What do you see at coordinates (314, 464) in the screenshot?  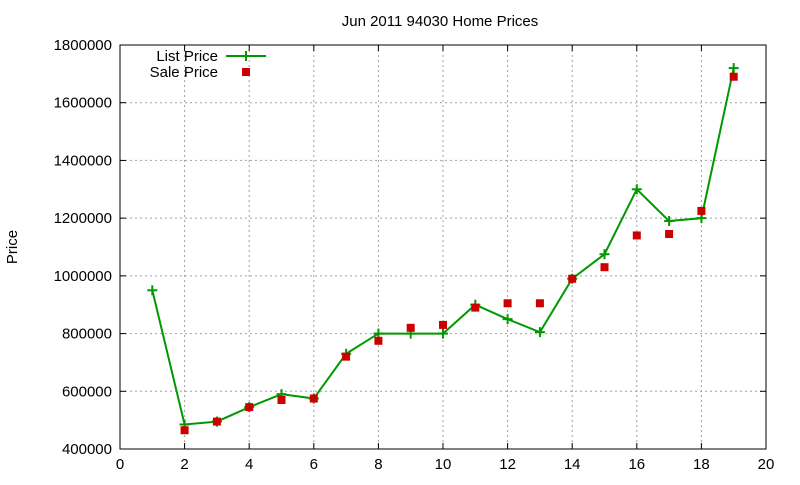 I see `x-tick-label: 6` at bounding box center [314, 464].